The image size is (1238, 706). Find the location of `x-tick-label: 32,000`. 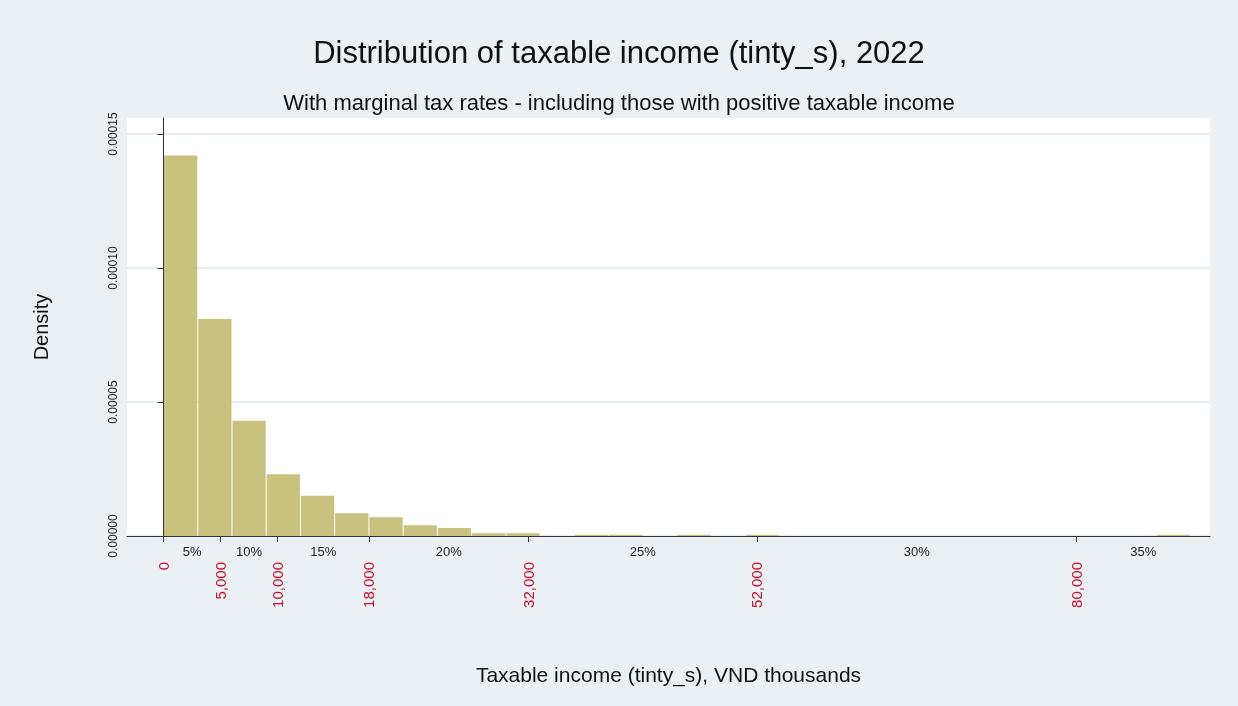

x-tick-label: 32,000 is located at coordinates (529, 585).